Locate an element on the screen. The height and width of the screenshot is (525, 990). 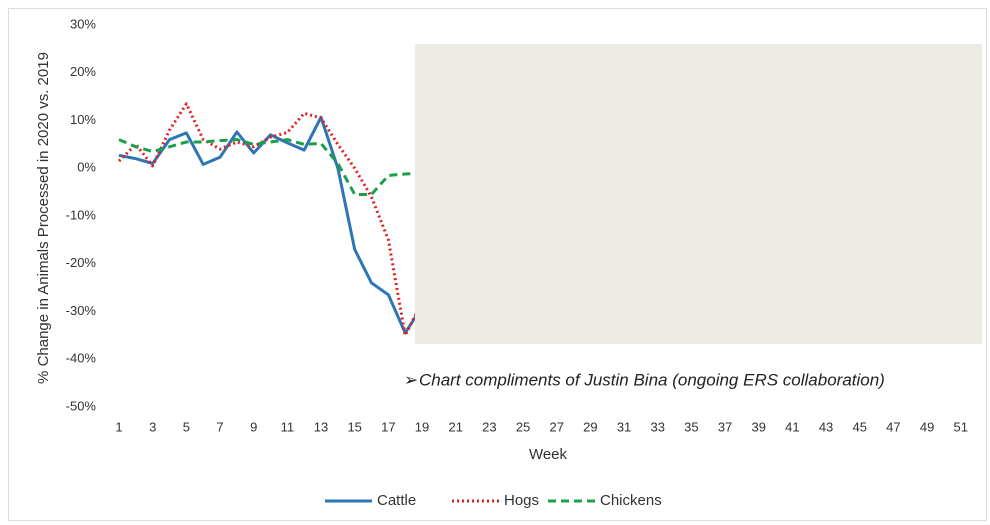
x-tick-label: 11 is located at coordinates (288, 426).